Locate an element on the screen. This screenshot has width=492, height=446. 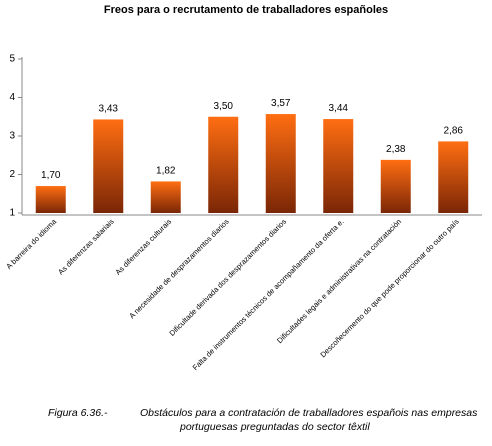
y-tick-label: 5 is located at coordinates (12, 59).